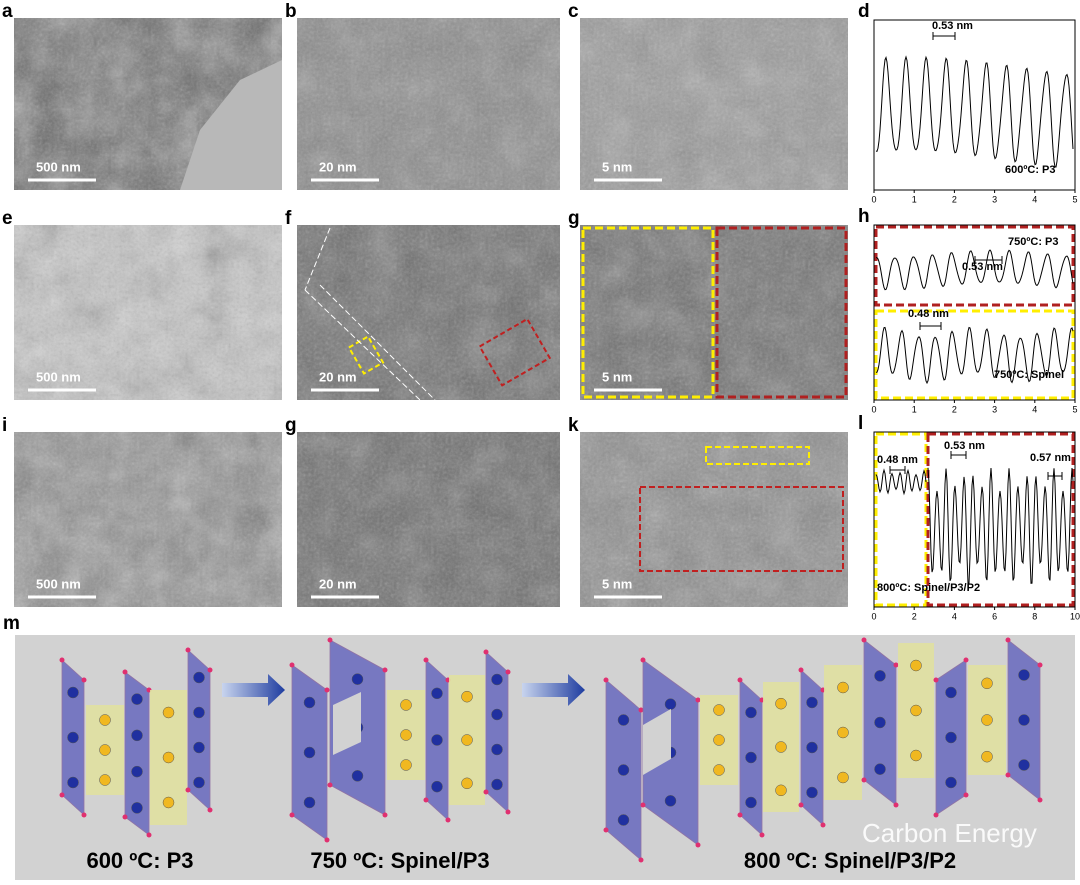 The width and height of the screenshot is (1080, 885). Describe the element at coordinates (897, 470) in the screenshot. I see `spacing-marker` at that location.